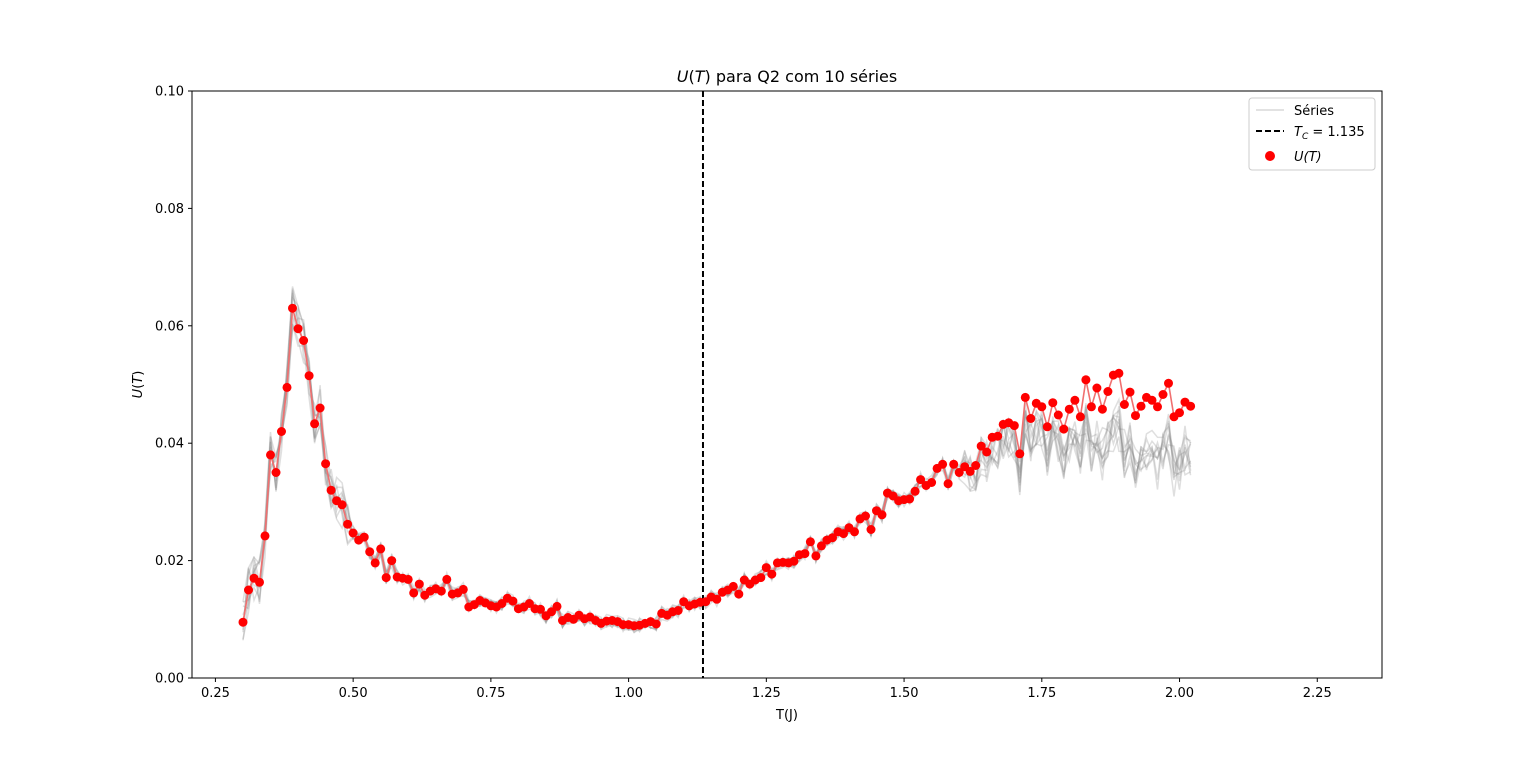 Image resolution: width=1536 pixels, height=762 pixels. What do you see at coordinates (173, 386) in the screenshot?
I see `y-axis-ticks: 0.00 0.02 0.04 0.06 0.08 0.10` at bounding box center [173, 386].